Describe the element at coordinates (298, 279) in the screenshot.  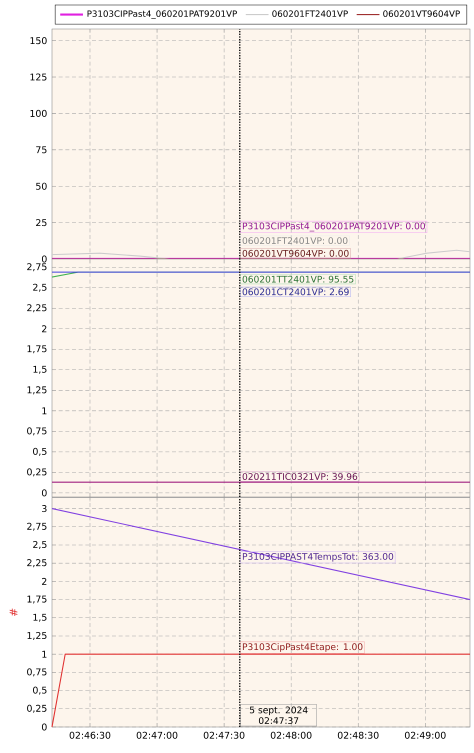
I see `annotation: 060201TT2401VP: 95.55` at that location.